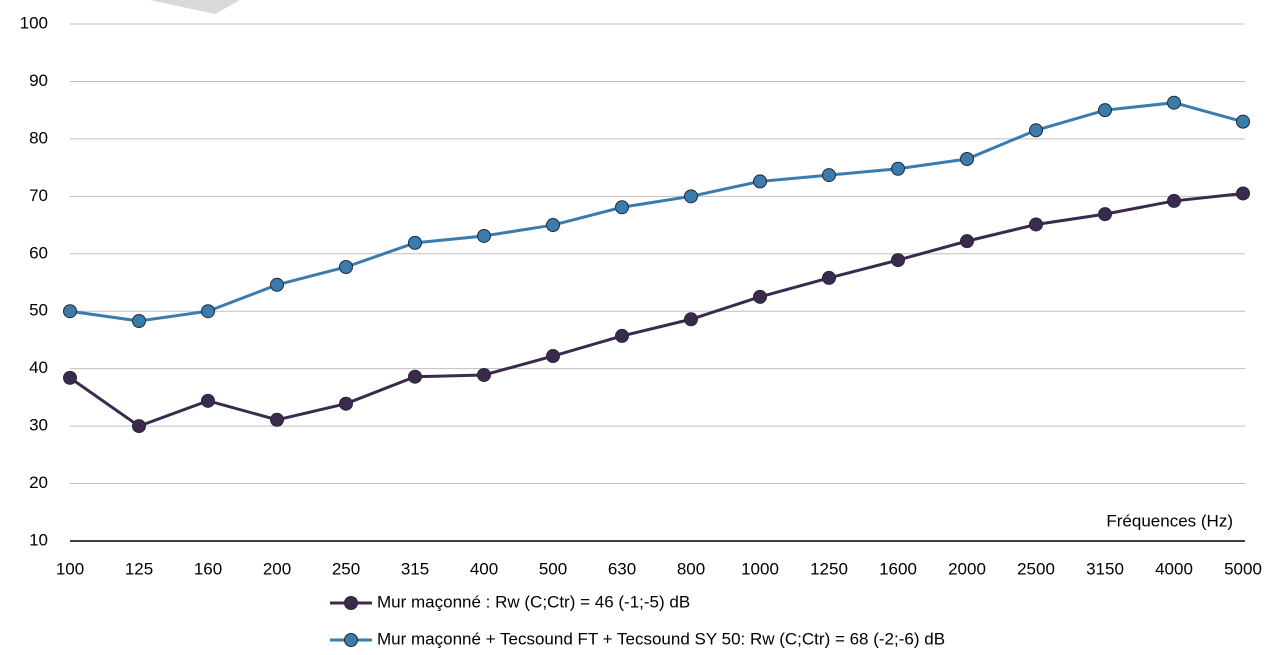 The image size is (1273, 655). What do you see at coordinates (346, 568) in the screenshot?
I see `x-tick-label: 250` at bounding box center [346, 568].